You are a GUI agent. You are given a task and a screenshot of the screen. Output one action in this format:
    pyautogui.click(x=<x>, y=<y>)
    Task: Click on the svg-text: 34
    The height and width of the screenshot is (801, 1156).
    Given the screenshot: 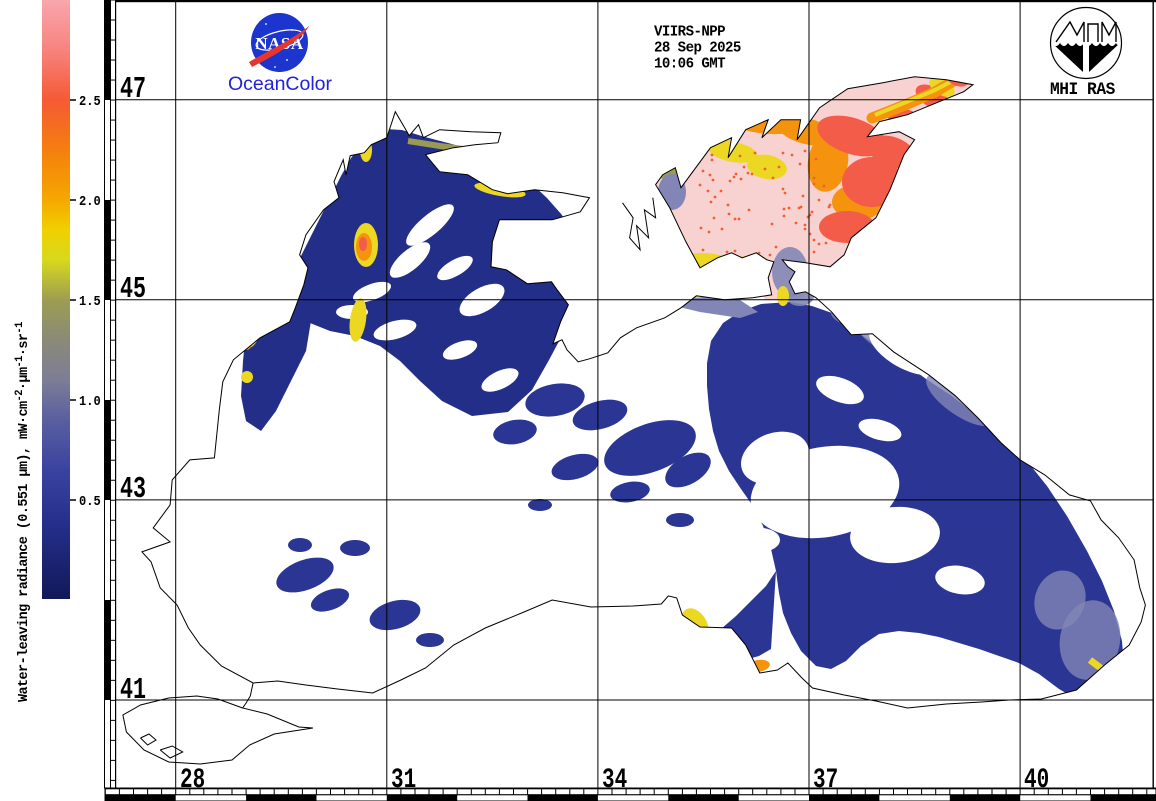 What is the action you would take?
    pyautogui.click(x=614, y=780)
    